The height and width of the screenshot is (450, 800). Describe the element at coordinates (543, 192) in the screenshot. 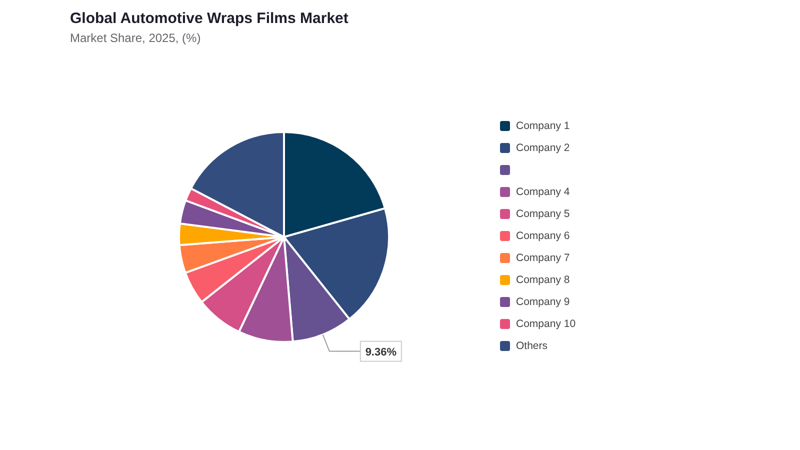

I see `legend-label: Company 4` at that location.